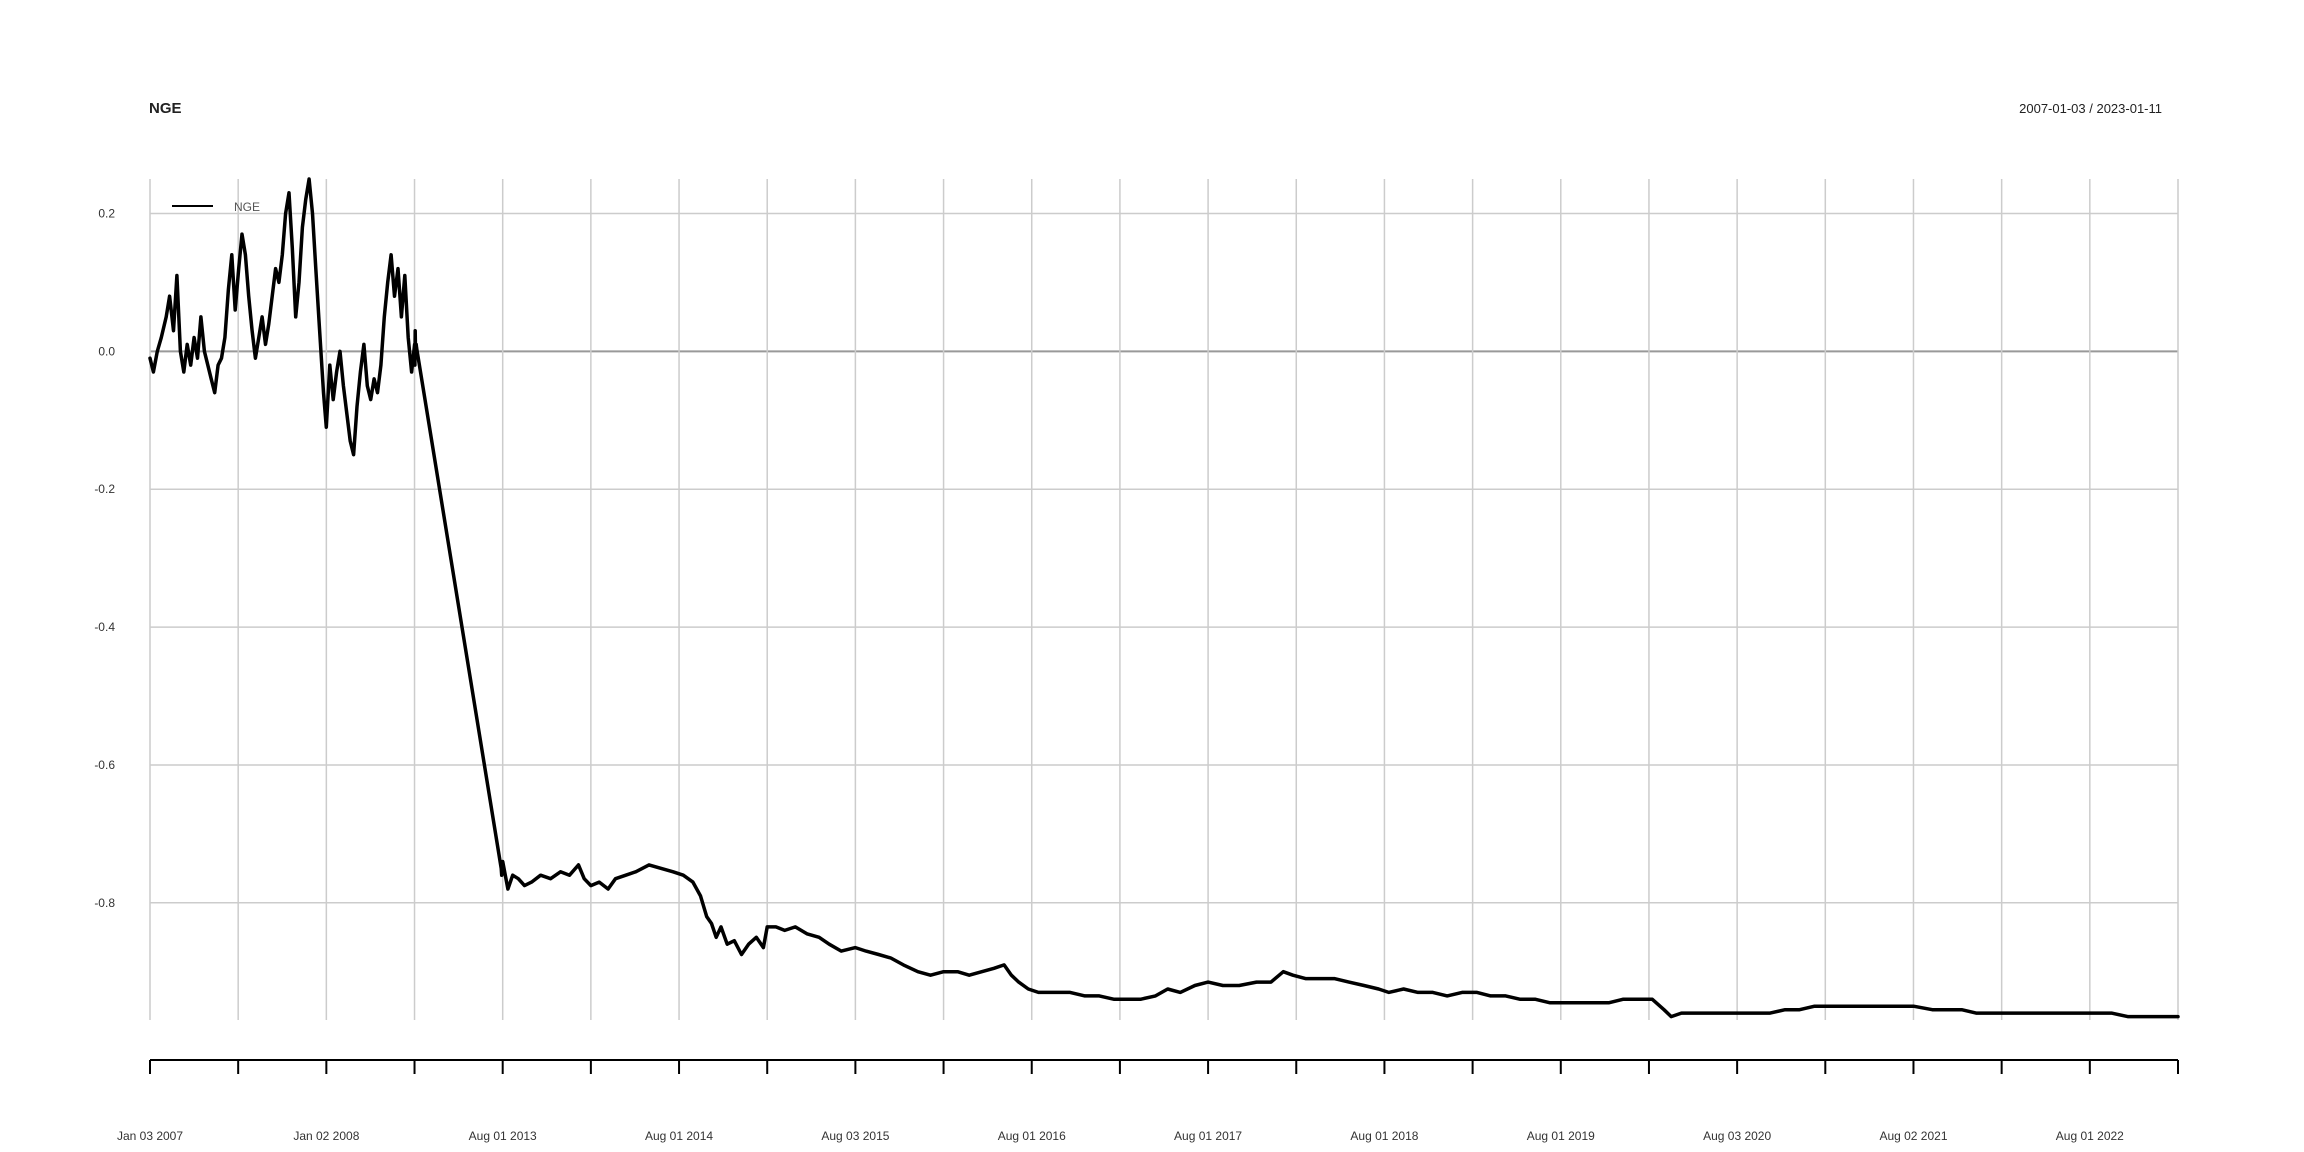 The height and width of the screenshot is (1152, 2304). I want to click on y-axis: 0.2 0.0 -0.2 -0.4 -0.6 -0.8, so click(104, 557).